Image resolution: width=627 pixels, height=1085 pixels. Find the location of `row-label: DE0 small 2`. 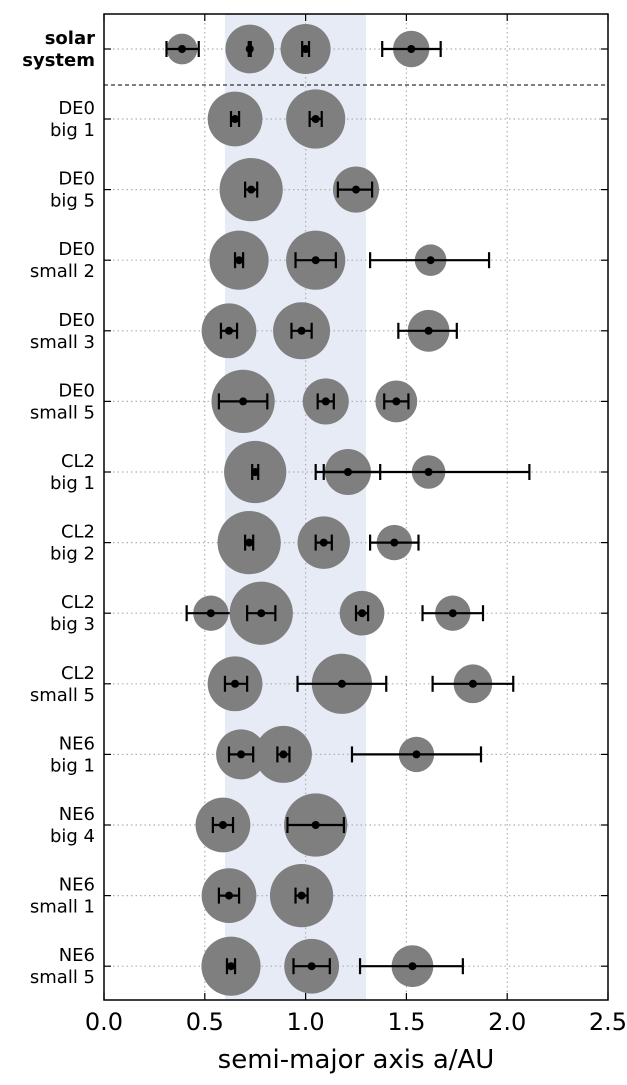

row-label: DE0 small 2 is located at coordinates (62, 260).